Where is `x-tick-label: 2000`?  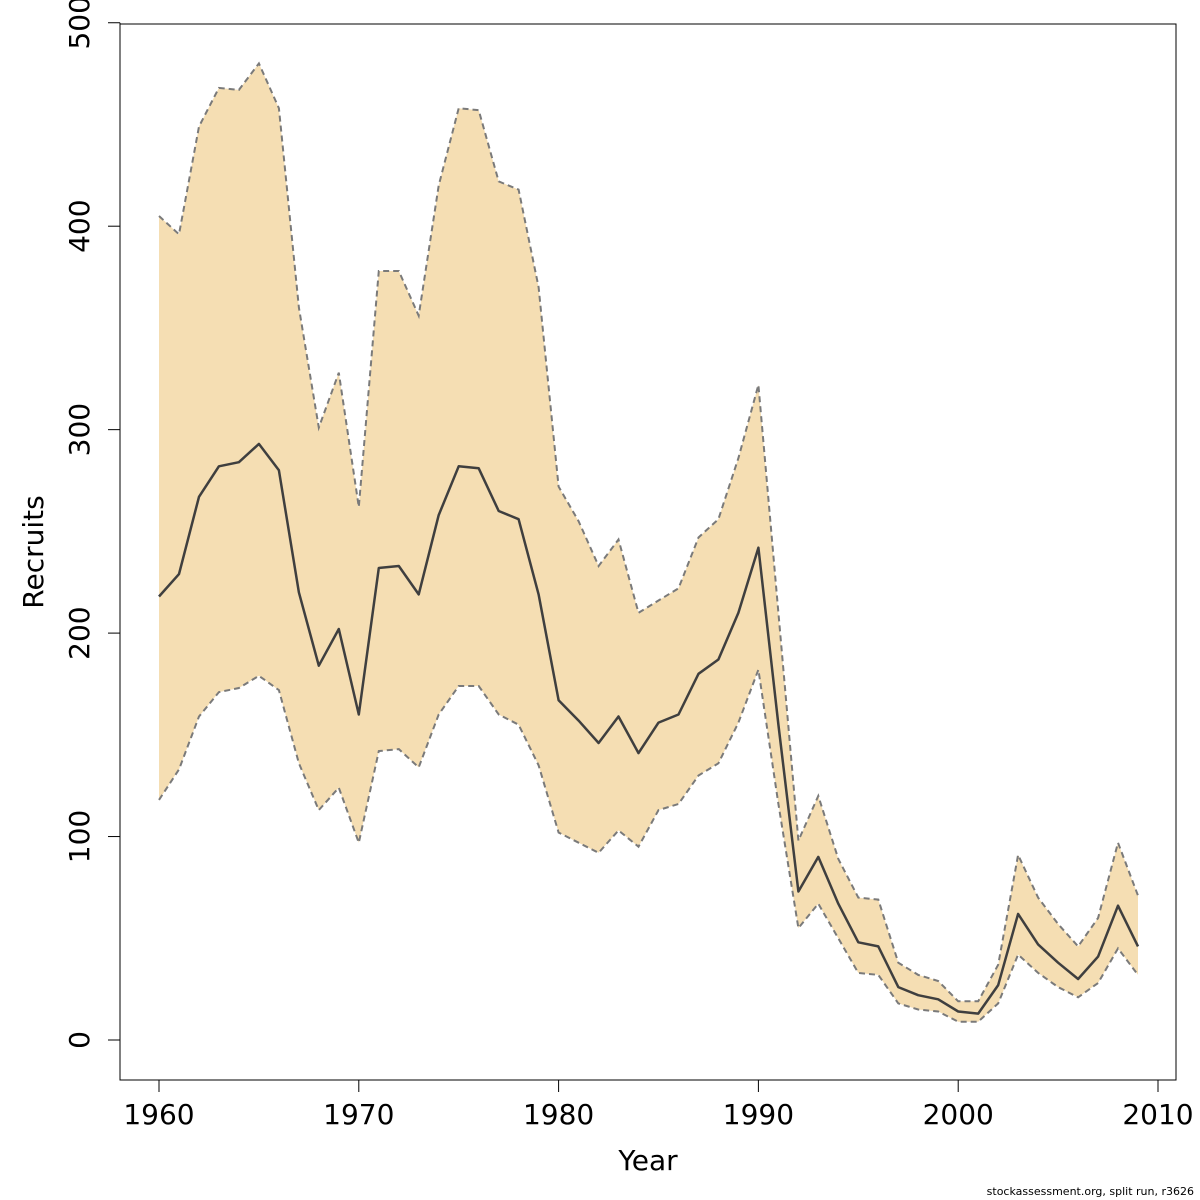
x-tick-label: 2000 is located at coordinates (958, 1114).